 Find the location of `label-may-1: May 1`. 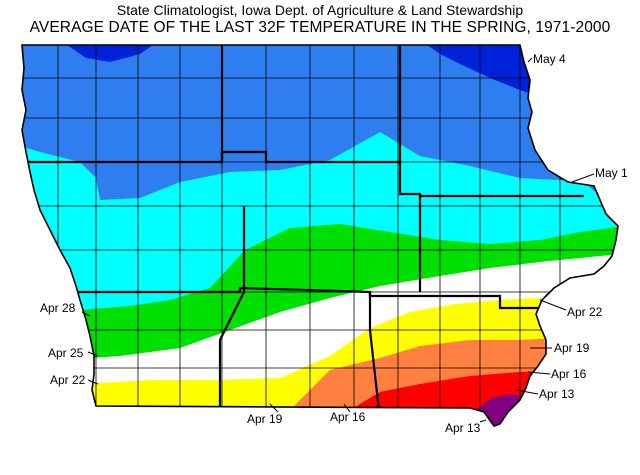

label-may-1: May 1 is located at coordinates (611, 173).